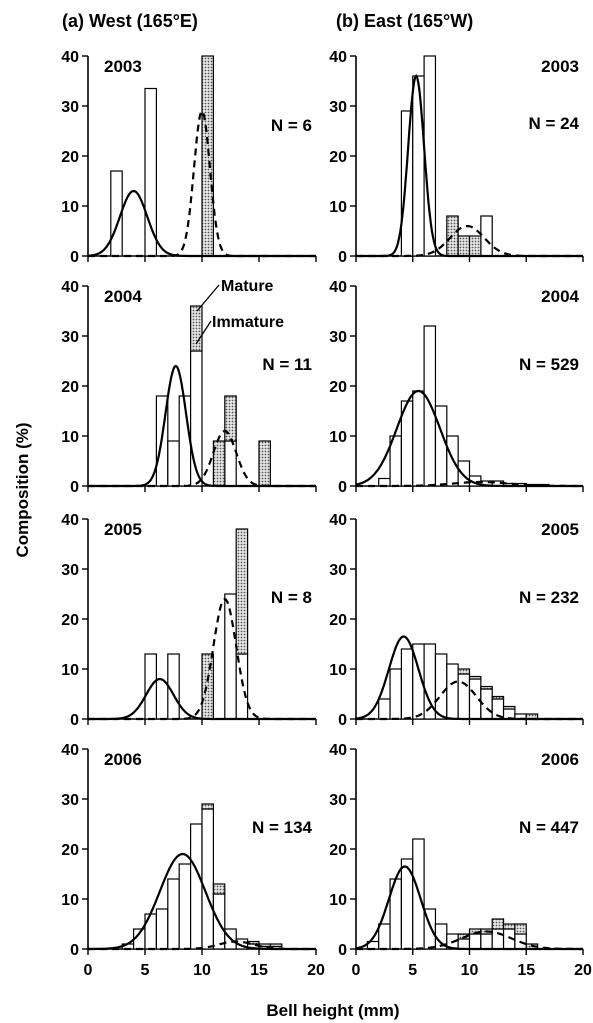 This screenshot has height=1023, width=593. What do you see at coordinates (202, 970) in the screenshot?
I see `x-tick-label: 10` at bounding box center [202, 970].